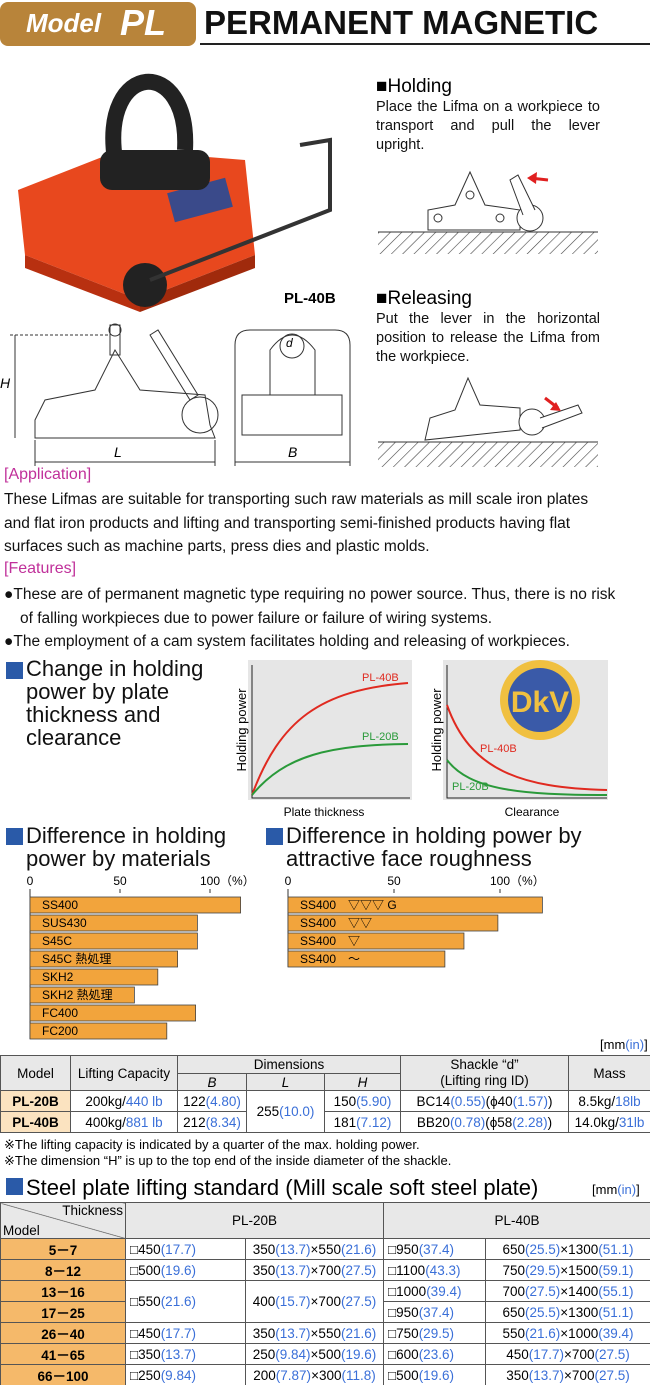  Describe the element at coordinates (60, 1031) in the screenshot. I see `bar-label: FC200` at that location.